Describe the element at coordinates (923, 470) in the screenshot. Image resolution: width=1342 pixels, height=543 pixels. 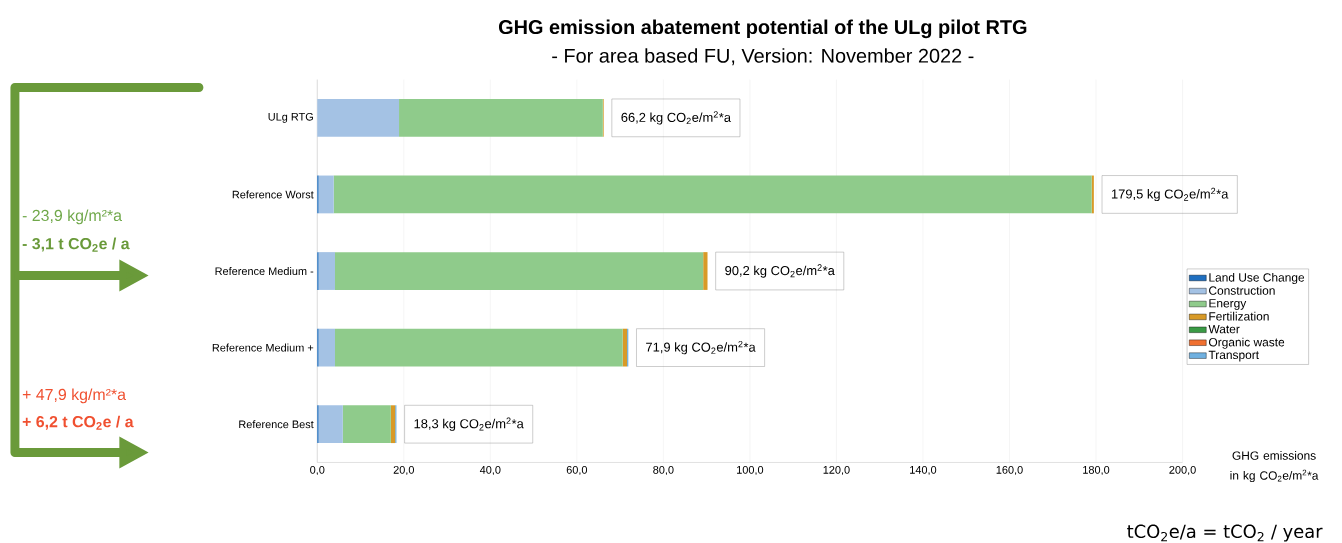
I see `x-tick-label: 140,0` at that location.